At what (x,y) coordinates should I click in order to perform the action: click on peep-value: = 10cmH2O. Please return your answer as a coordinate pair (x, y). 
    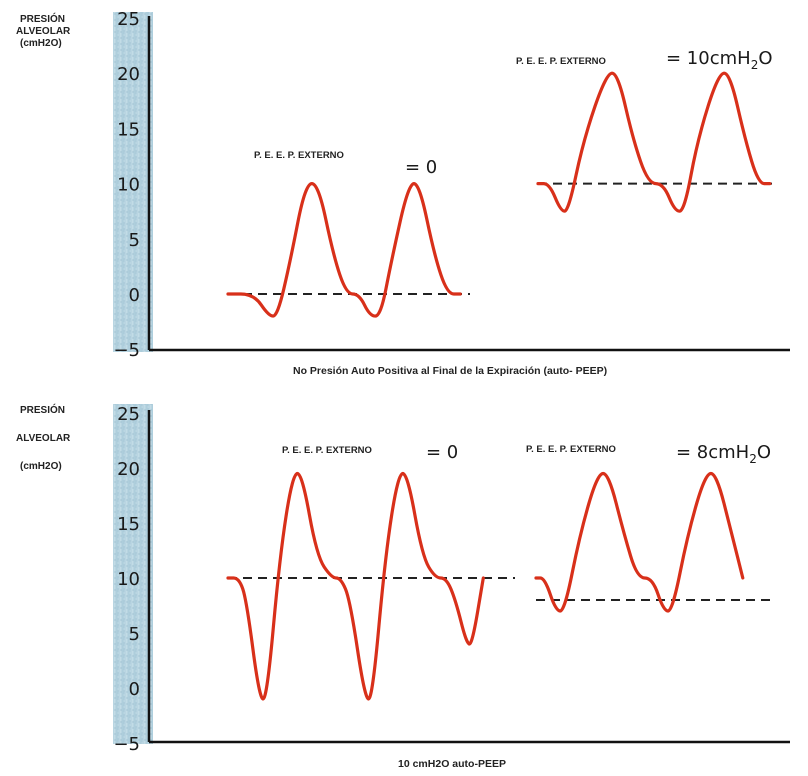
    Looking at the image, I should click on (719, 60).